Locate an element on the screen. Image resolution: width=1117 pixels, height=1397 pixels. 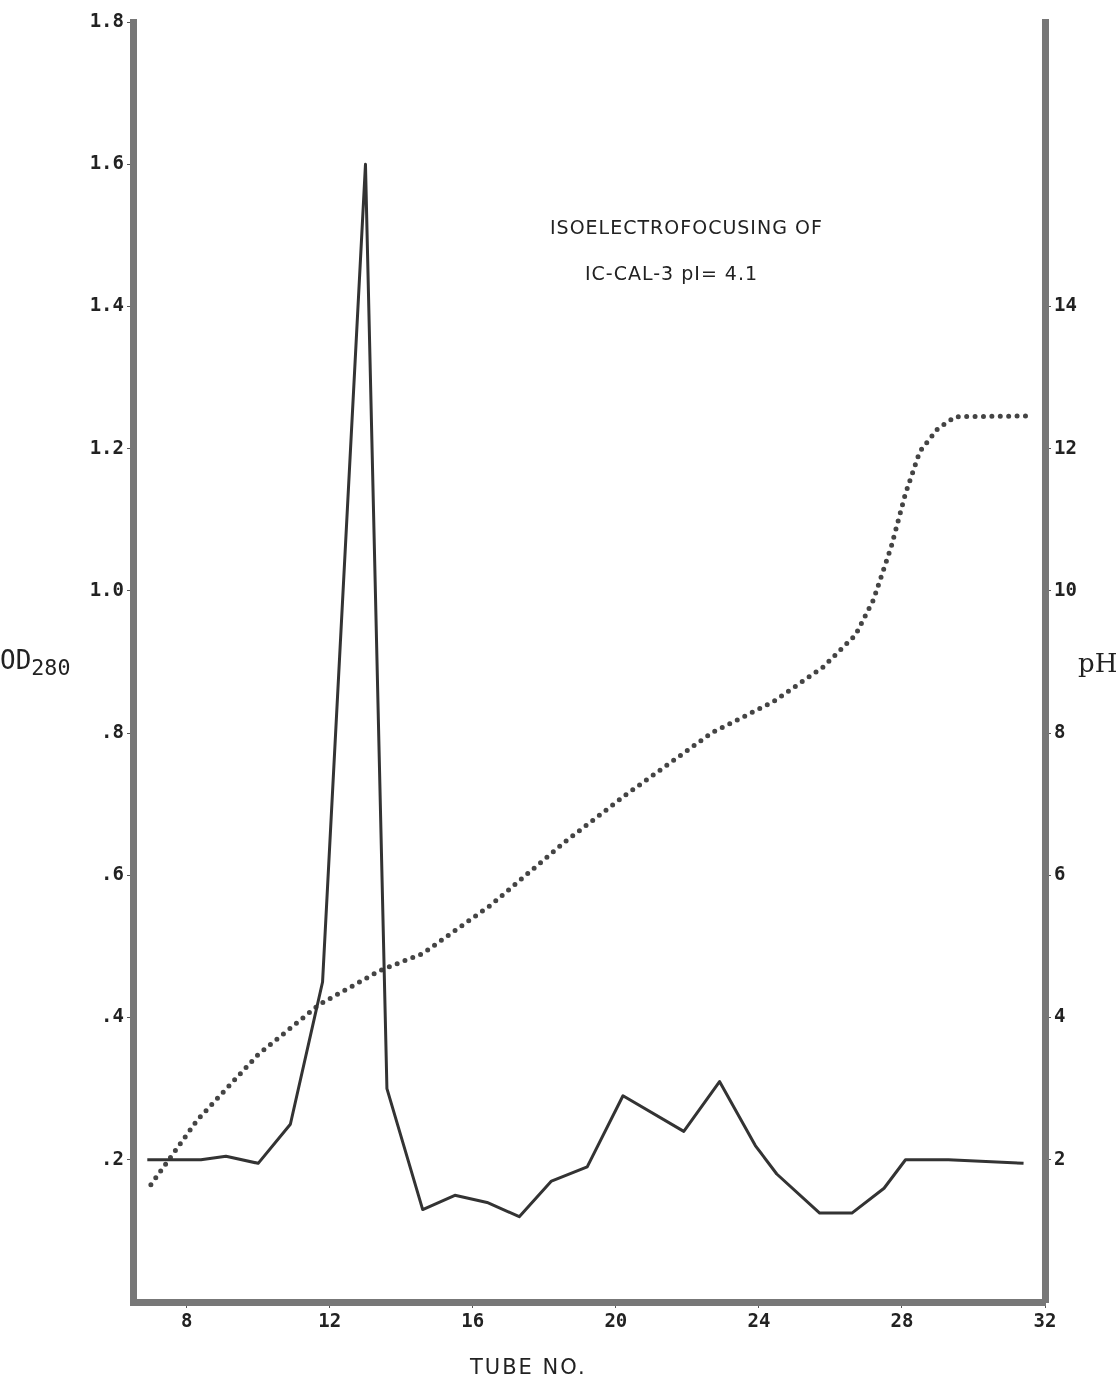
y2-tick-label: 4 is located at coordinates (1060, 1015).